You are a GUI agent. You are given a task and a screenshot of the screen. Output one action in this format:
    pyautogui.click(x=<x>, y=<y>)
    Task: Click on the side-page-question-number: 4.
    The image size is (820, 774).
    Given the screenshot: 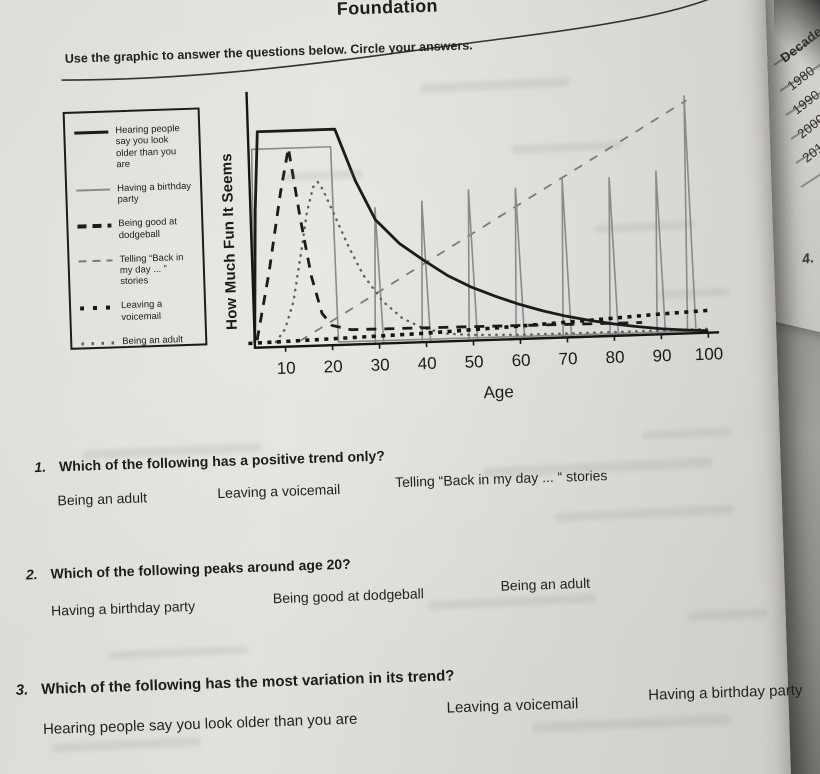 What is the action you would take?
    pyautogui.click(x=807, y=258)
    